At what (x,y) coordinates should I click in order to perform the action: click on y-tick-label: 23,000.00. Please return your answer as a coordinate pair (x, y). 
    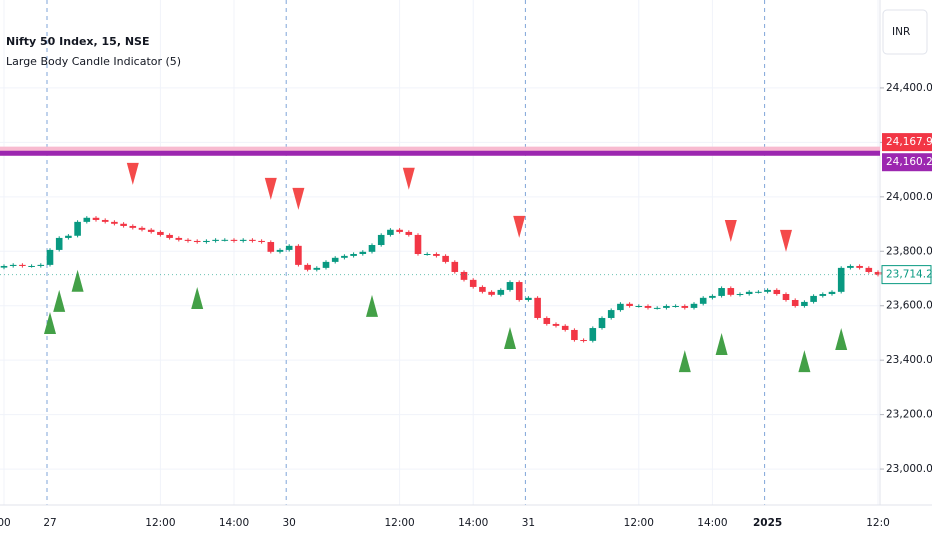
    Looking at the image, I should click on (909, 469).